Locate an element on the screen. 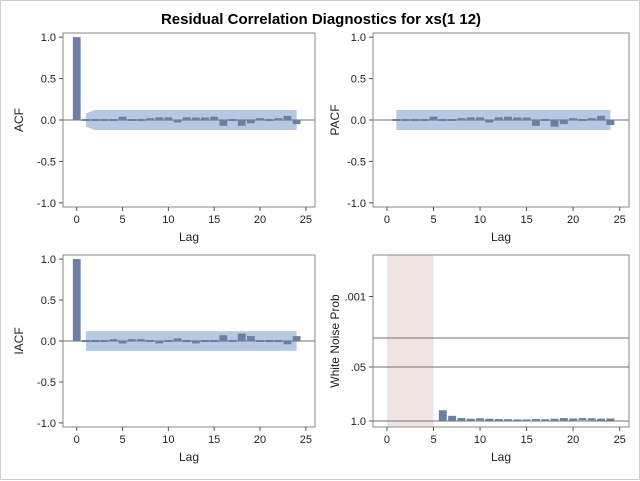 The height and width of the screenshot is (481, 640). y-axis-label: IACF is located at coordinates (19, 340).